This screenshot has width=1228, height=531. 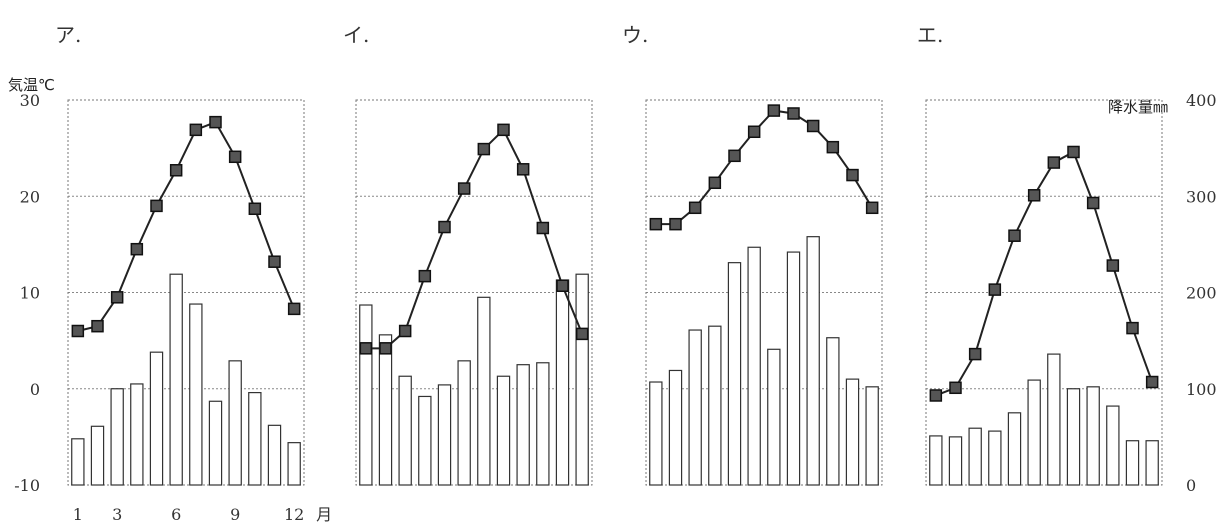 What do you see at coordinates (930, 35) in the screenshot?
I see `panel-title: エ.` at bounding box center [930, 35].